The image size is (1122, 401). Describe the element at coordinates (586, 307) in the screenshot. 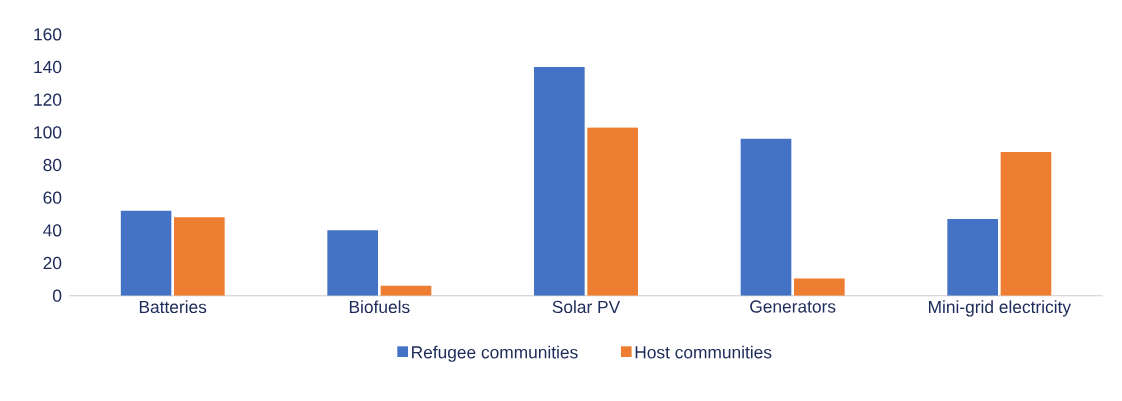

I see `x-tick-label: Solar PV` at that location.